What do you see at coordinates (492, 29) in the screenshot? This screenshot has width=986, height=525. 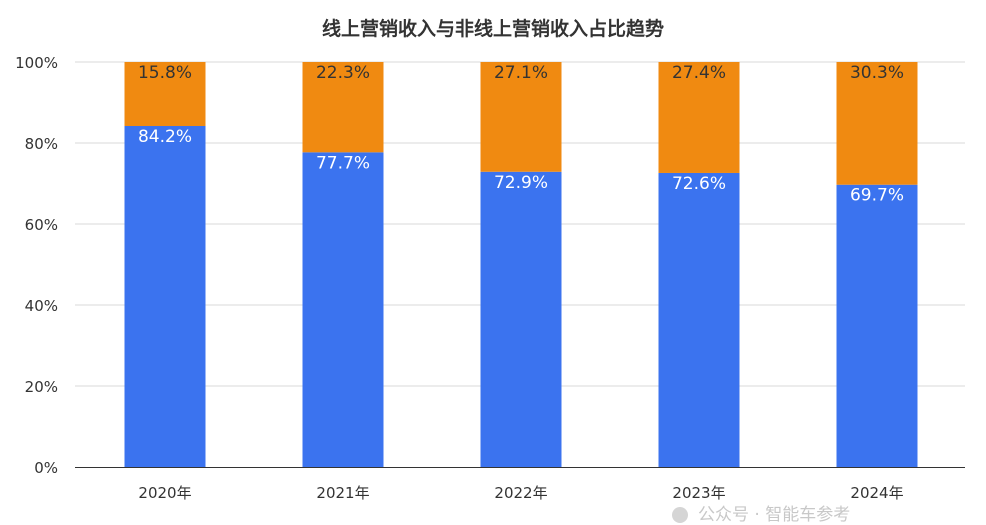 I see `chart-title: 线上营销收入与非线上营销收入占比趋势` at bounding box center [492, 29].